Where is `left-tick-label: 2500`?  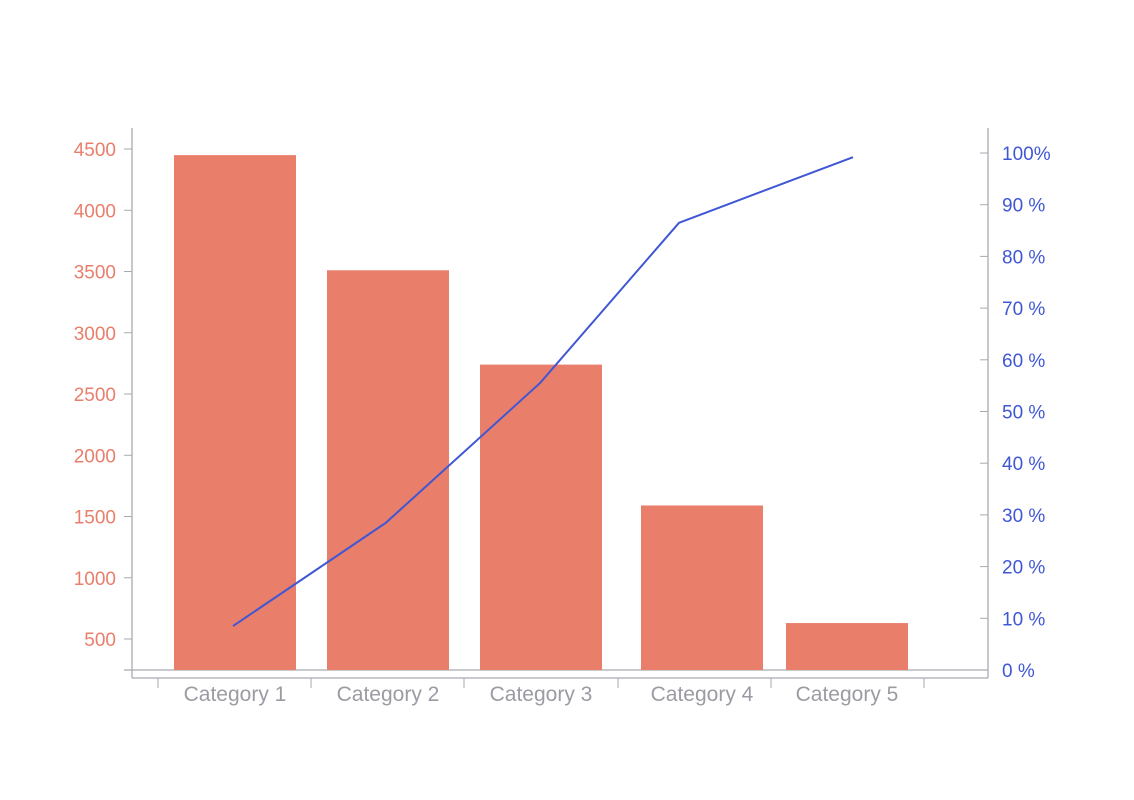
left-tick-label: 2500 is located at coordinates (95, 395).